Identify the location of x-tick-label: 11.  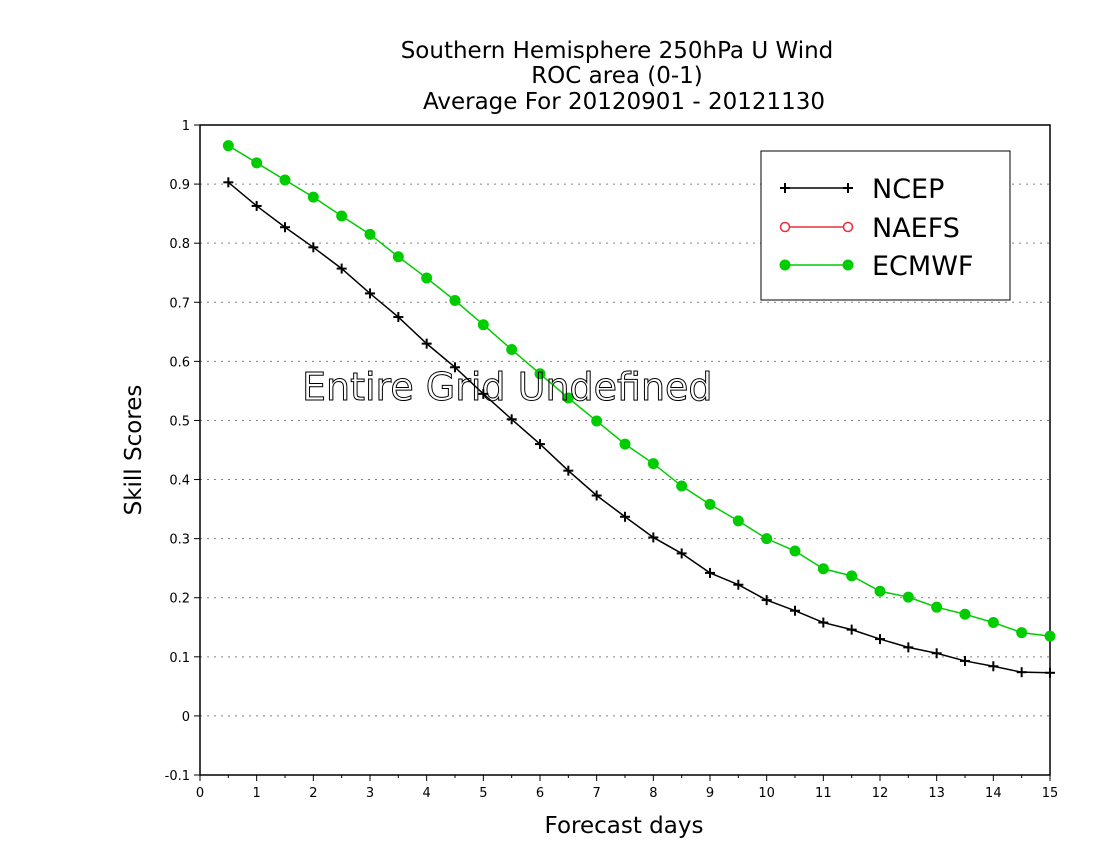
(823, 793).